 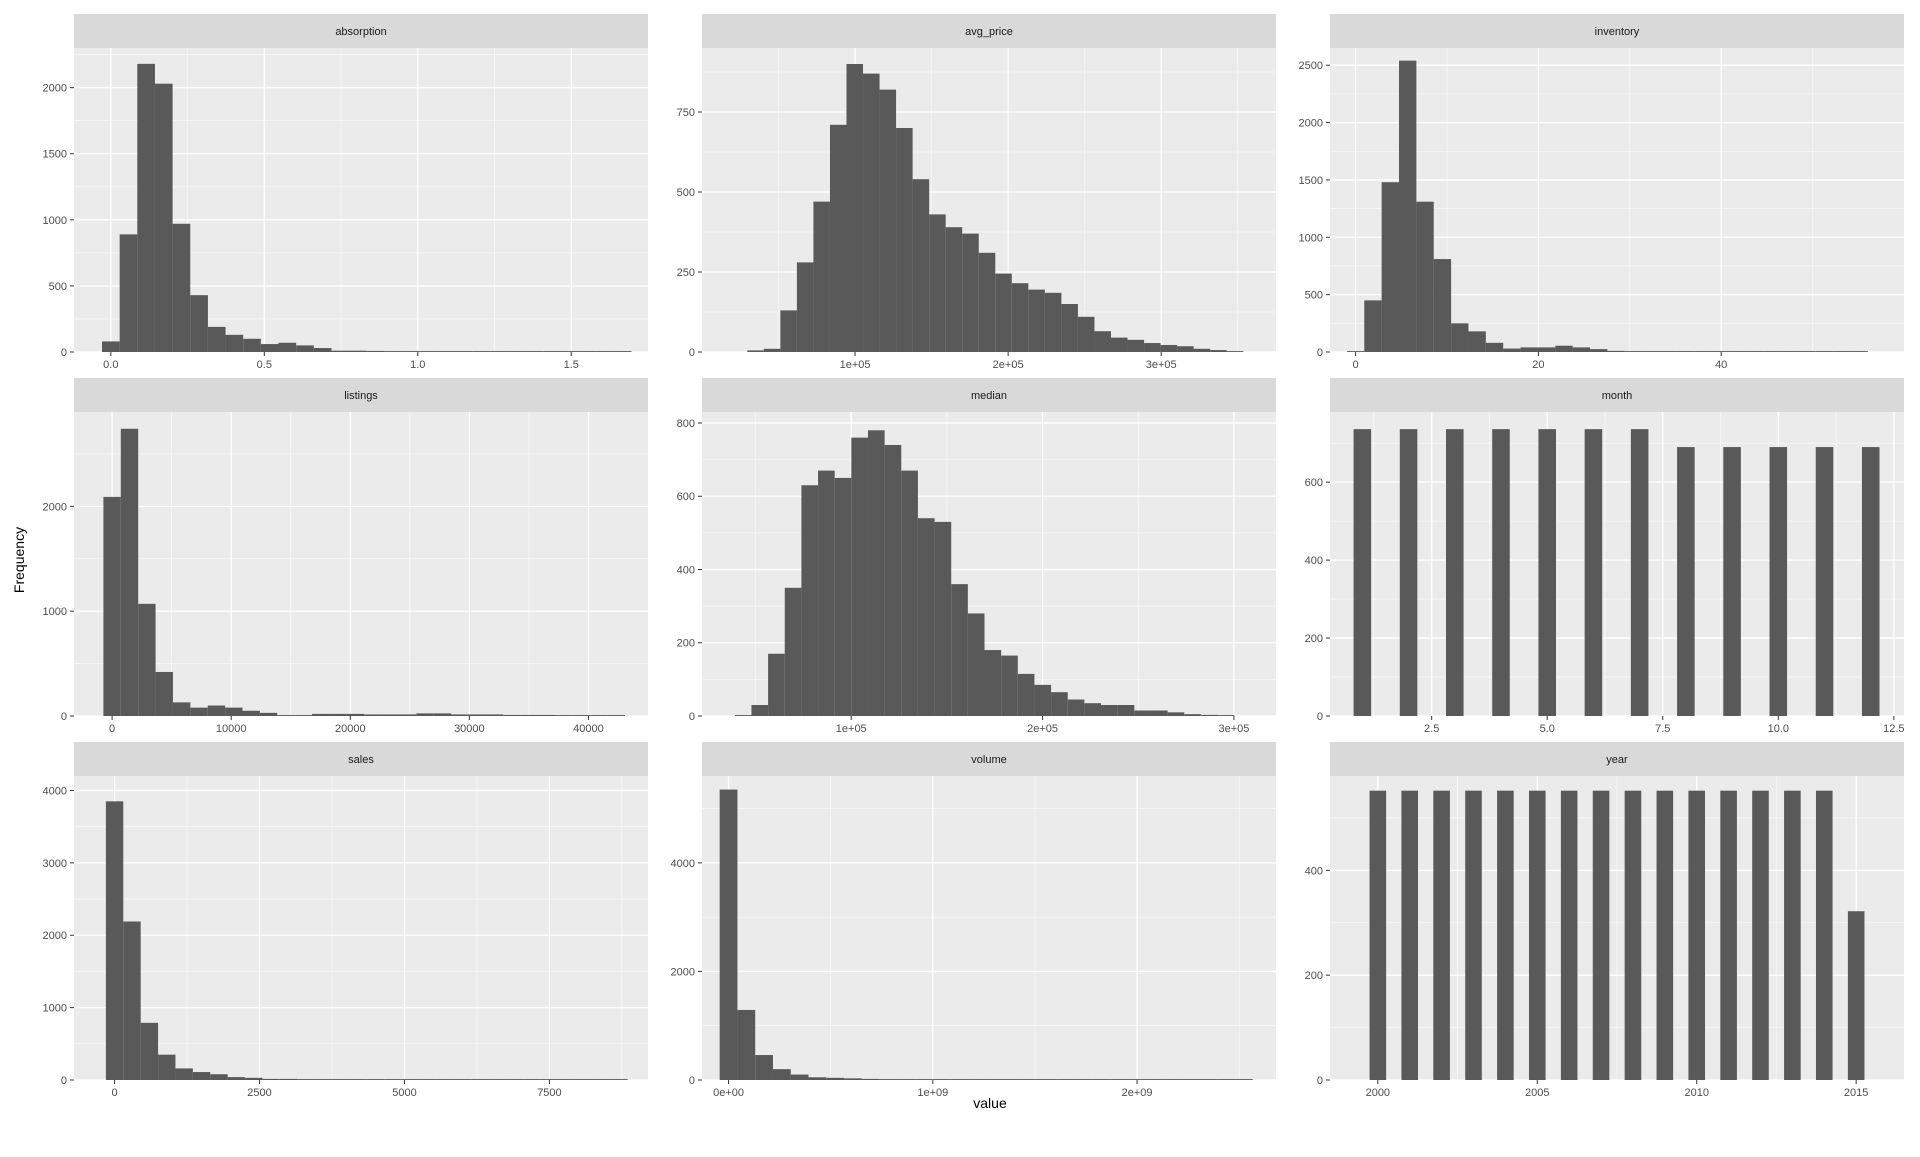 I want to click on x-tick-label: 20, so click(x=1538, y=365).